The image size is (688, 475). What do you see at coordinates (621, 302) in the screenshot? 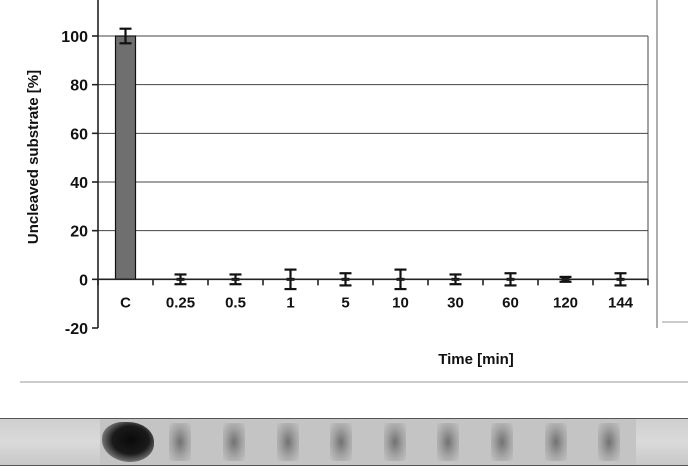
I see `x-tick-label: 144` at bounding box center [621, 302].